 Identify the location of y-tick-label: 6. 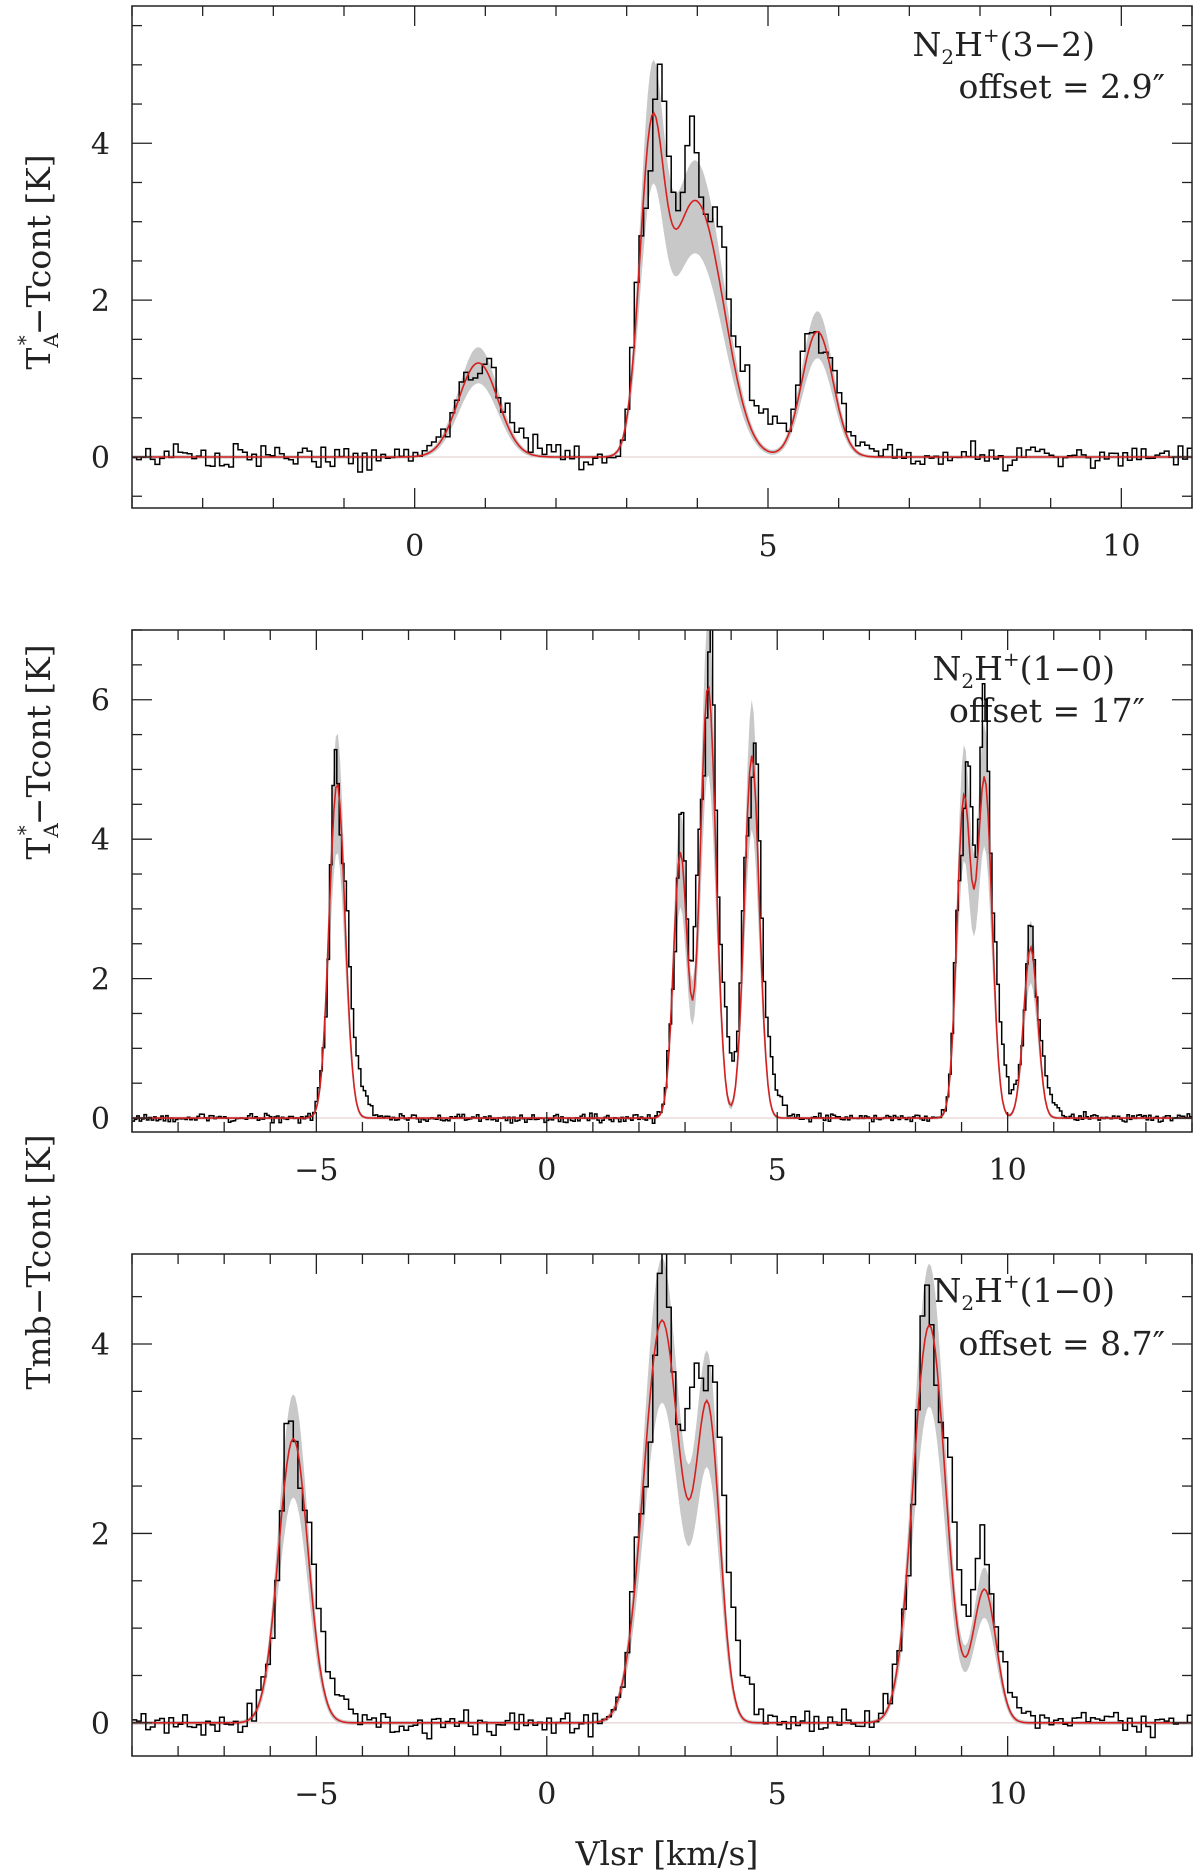
(100, 701).